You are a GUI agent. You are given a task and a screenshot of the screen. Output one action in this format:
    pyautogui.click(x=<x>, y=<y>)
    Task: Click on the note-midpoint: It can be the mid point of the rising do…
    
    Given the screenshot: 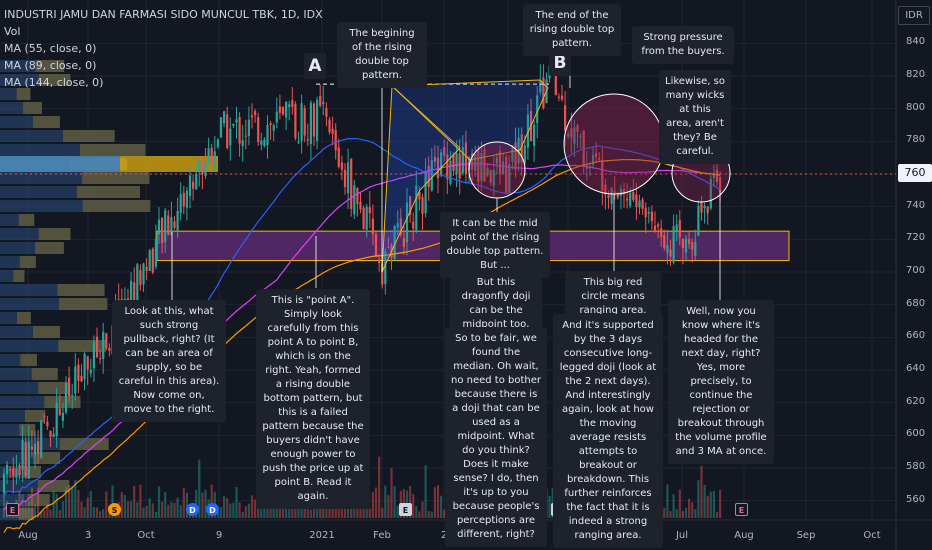 What is the action you would take?
    pyautogui.click(x=495, y=245)
    